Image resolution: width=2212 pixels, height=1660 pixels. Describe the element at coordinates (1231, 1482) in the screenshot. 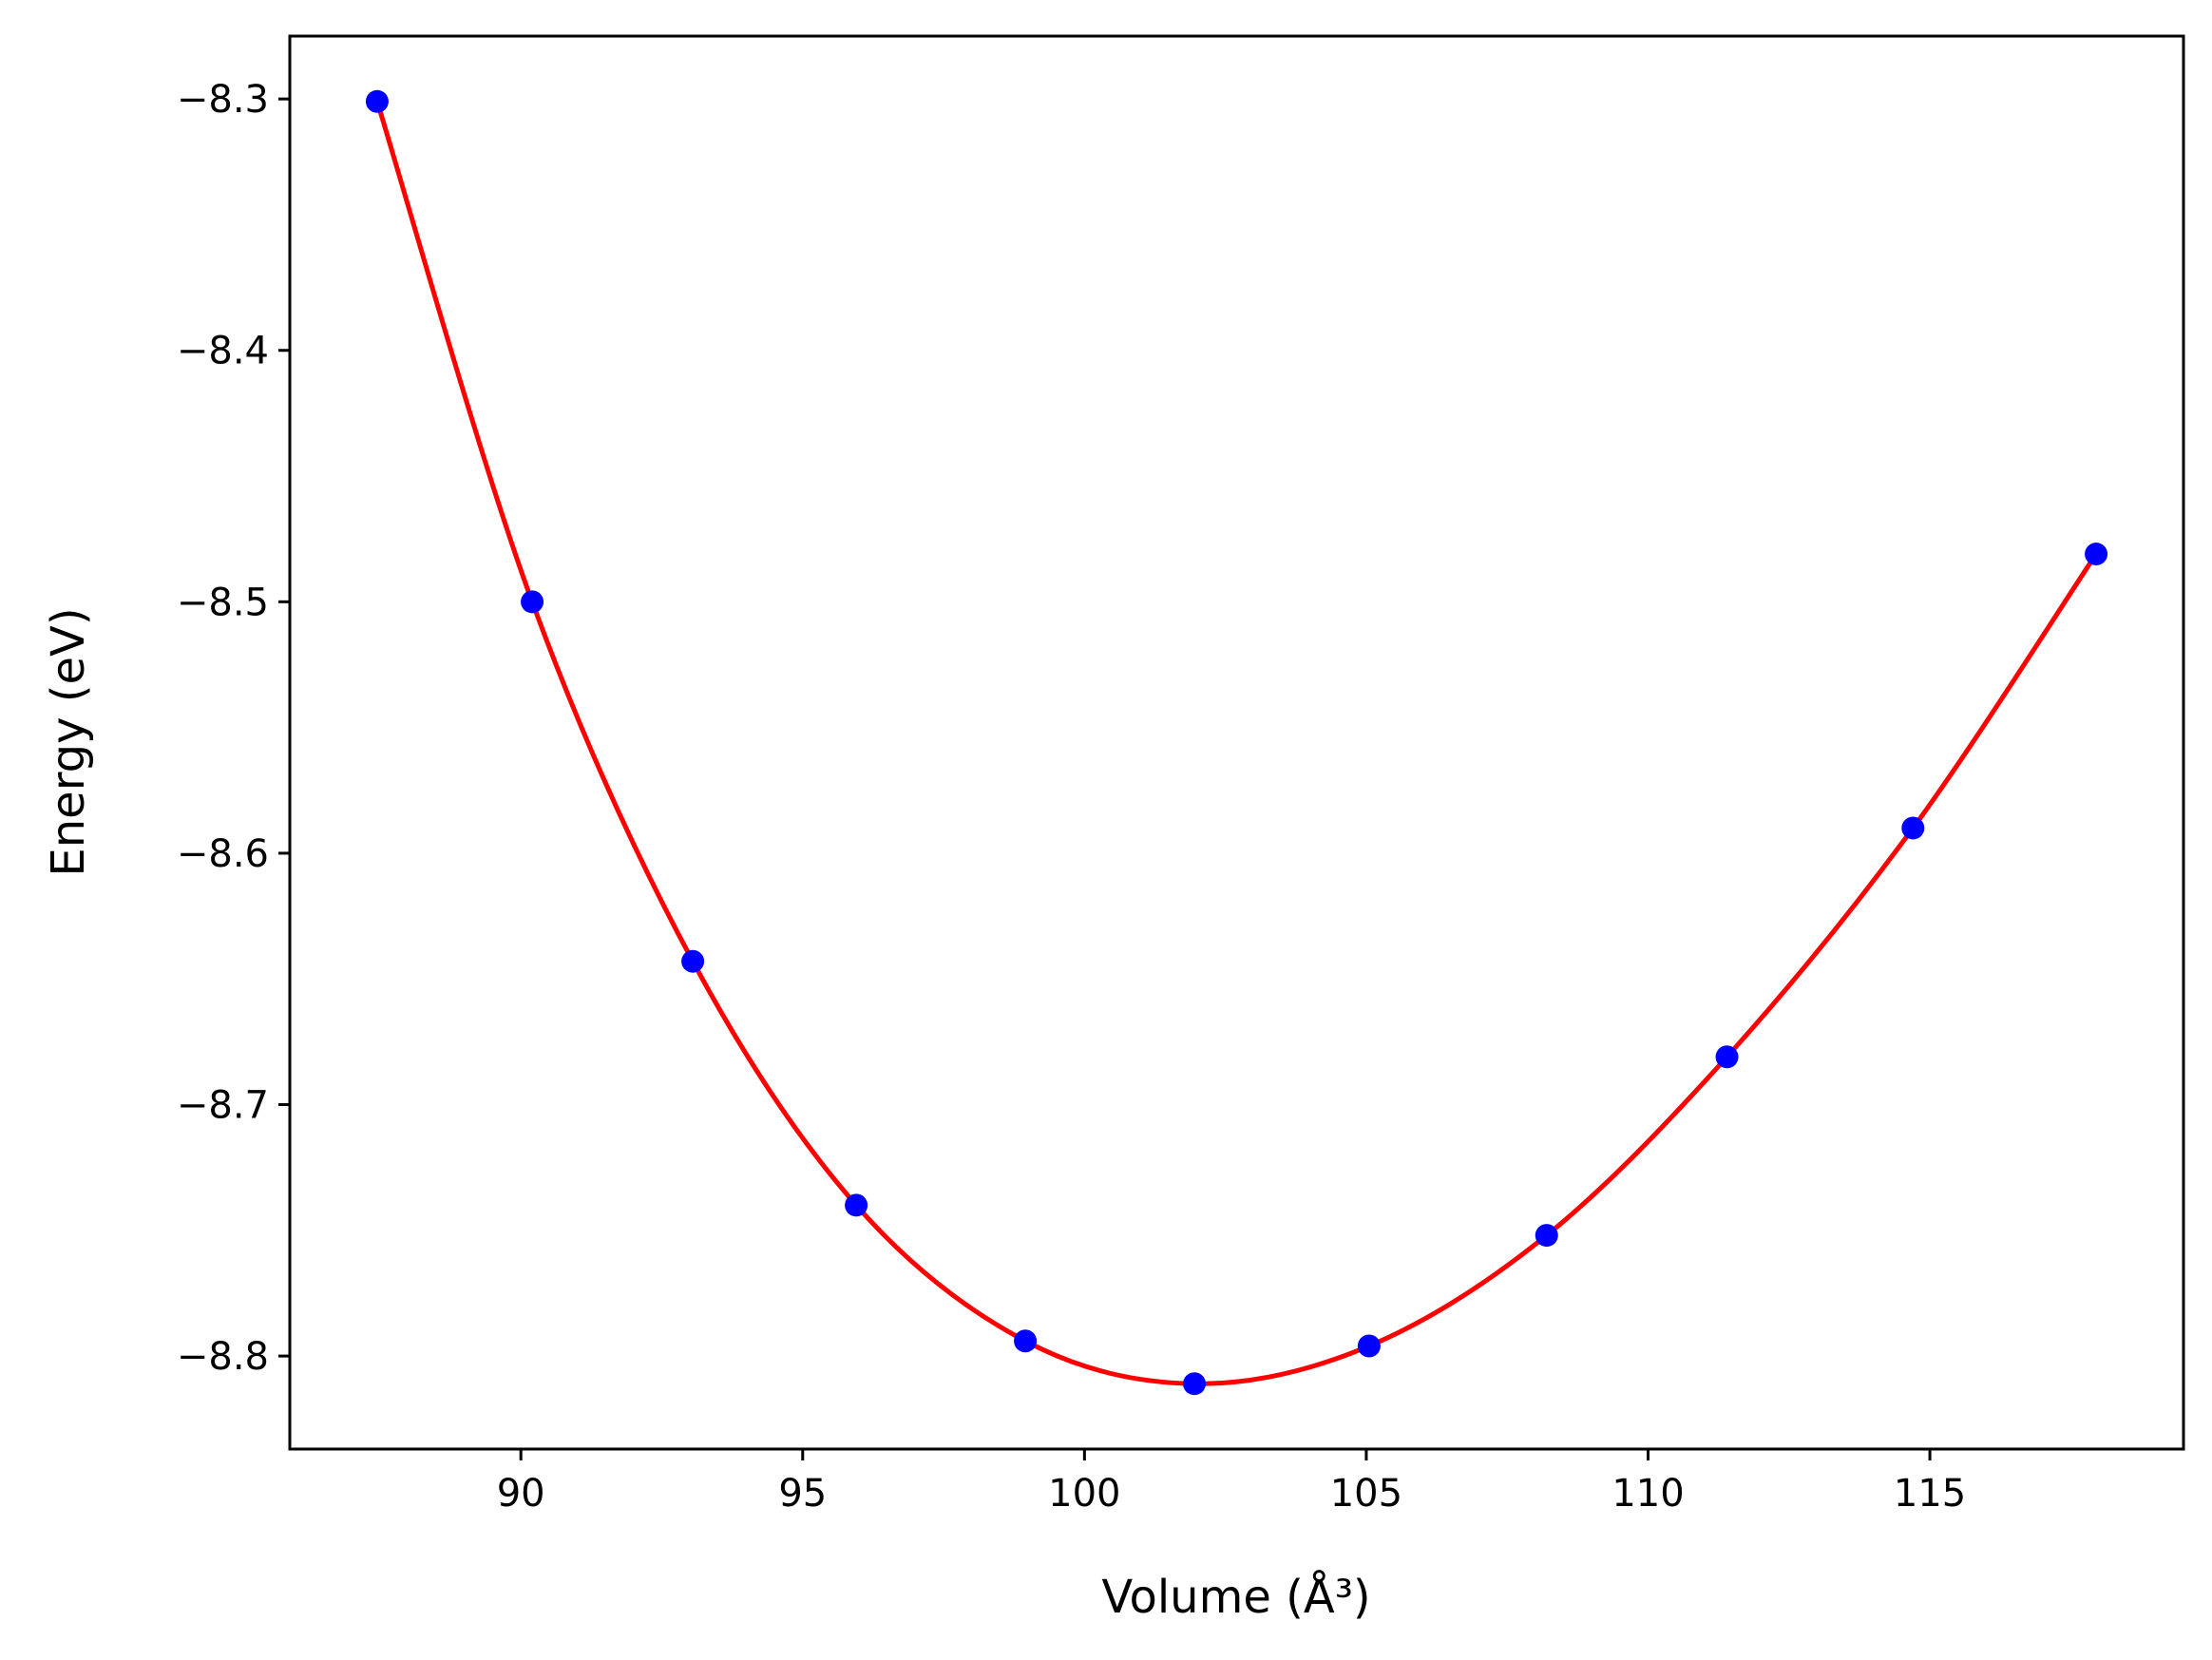

I see `x-axis-ticks: 90 95 100 105 110 115` at that location.